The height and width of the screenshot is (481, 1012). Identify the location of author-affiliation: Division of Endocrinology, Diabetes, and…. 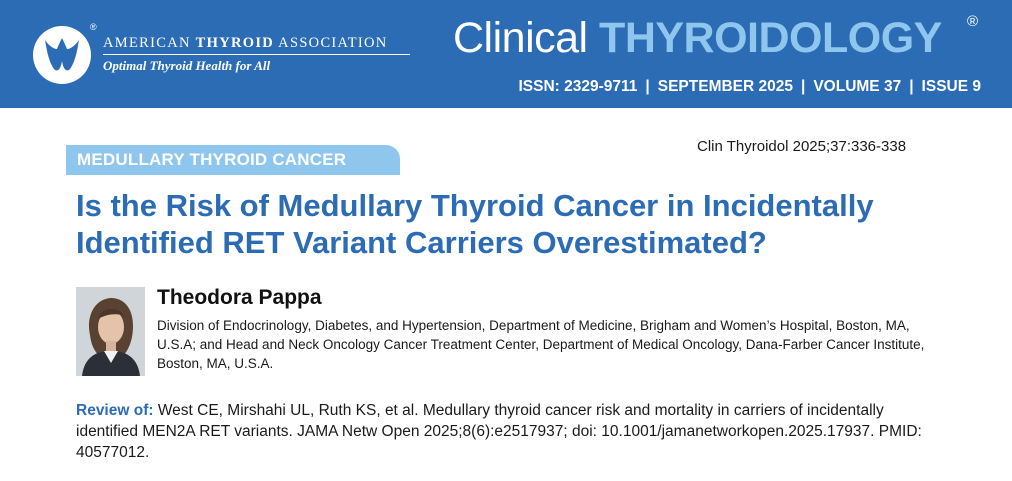
(541, 344).